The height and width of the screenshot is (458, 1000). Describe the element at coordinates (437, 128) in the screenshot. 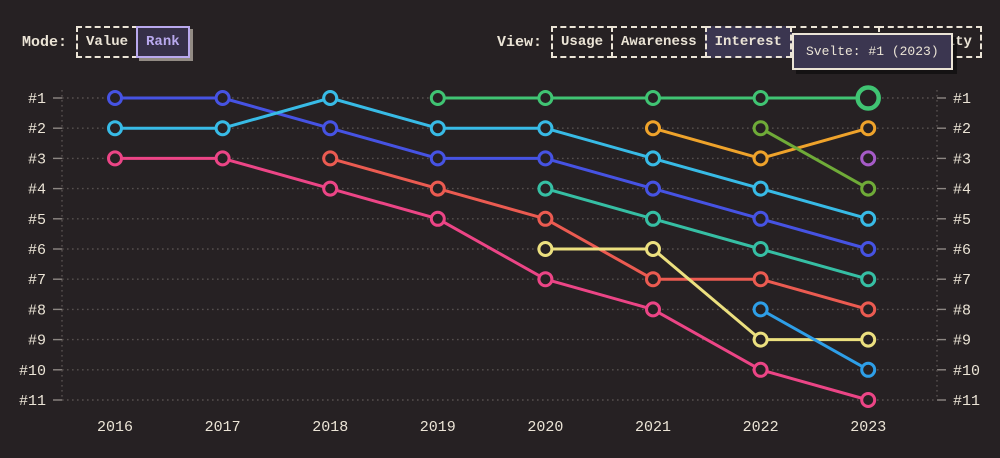

I see `data-point-cyan-2019` at that location.